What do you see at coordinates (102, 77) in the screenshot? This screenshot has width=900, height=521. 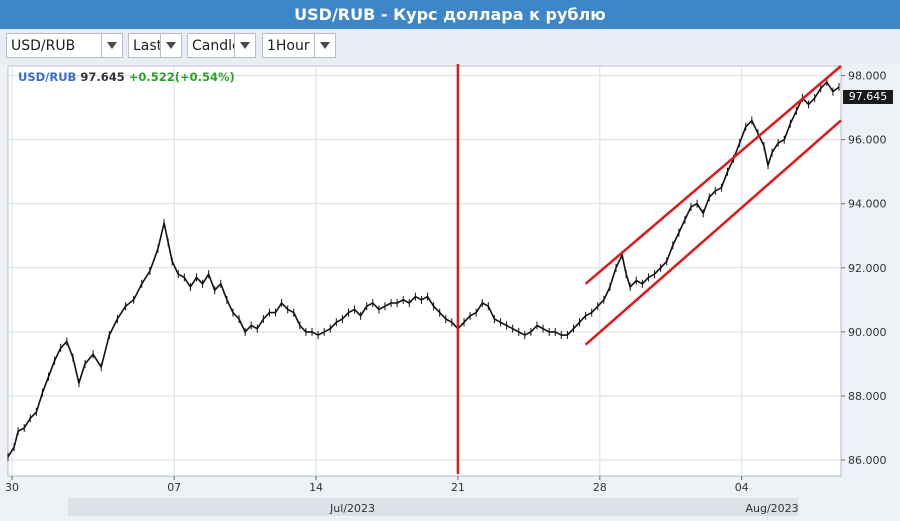 I see `info-last-price: 97.645` at bounding box center [102, 77].